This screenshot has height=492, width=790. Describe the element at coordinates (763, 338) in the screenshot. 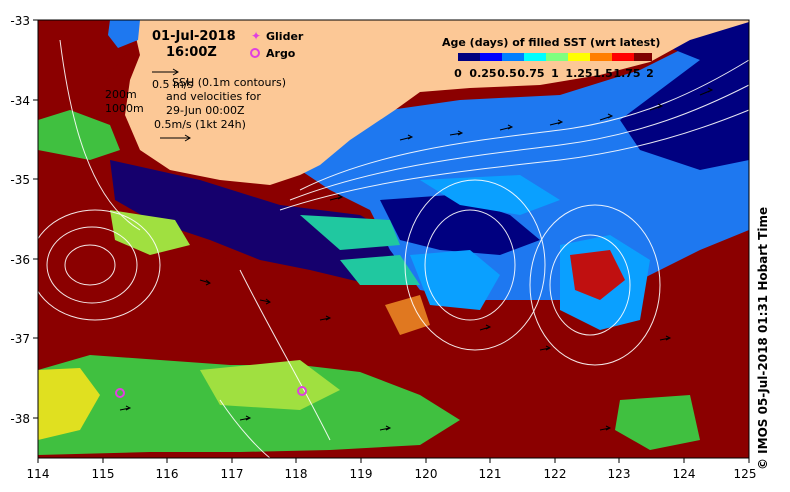

I see `credit-text: © IMOS 05-Jul-2018 01:31 Hobart Time` at that location.